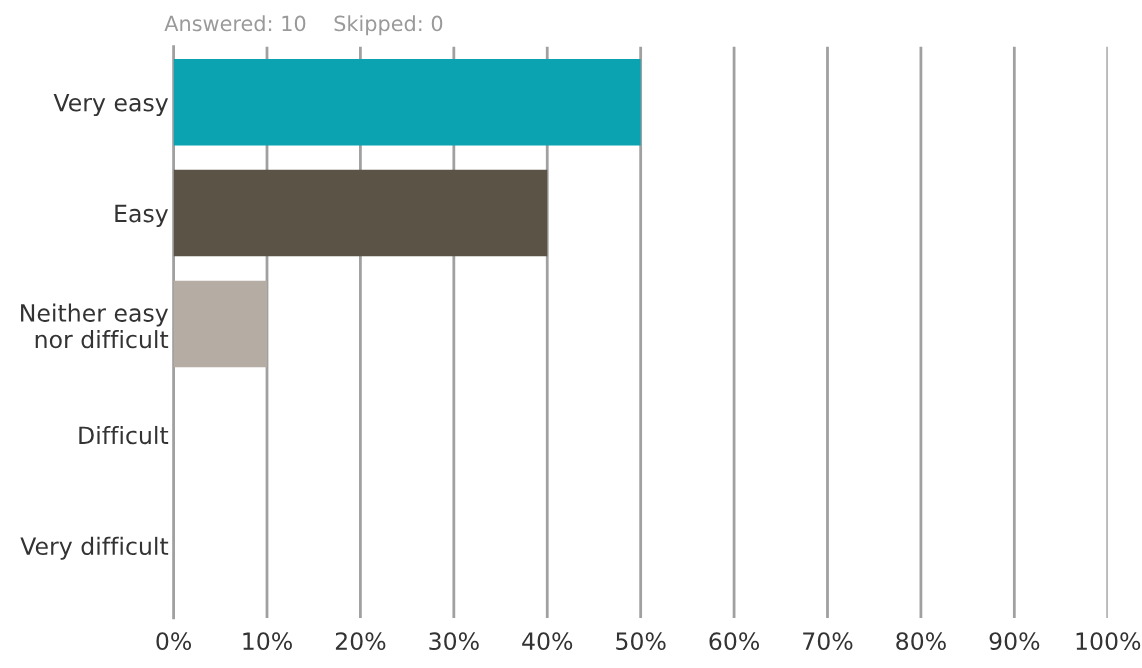  I want to click on x-tick-label: 100%, so click(1108, 641).